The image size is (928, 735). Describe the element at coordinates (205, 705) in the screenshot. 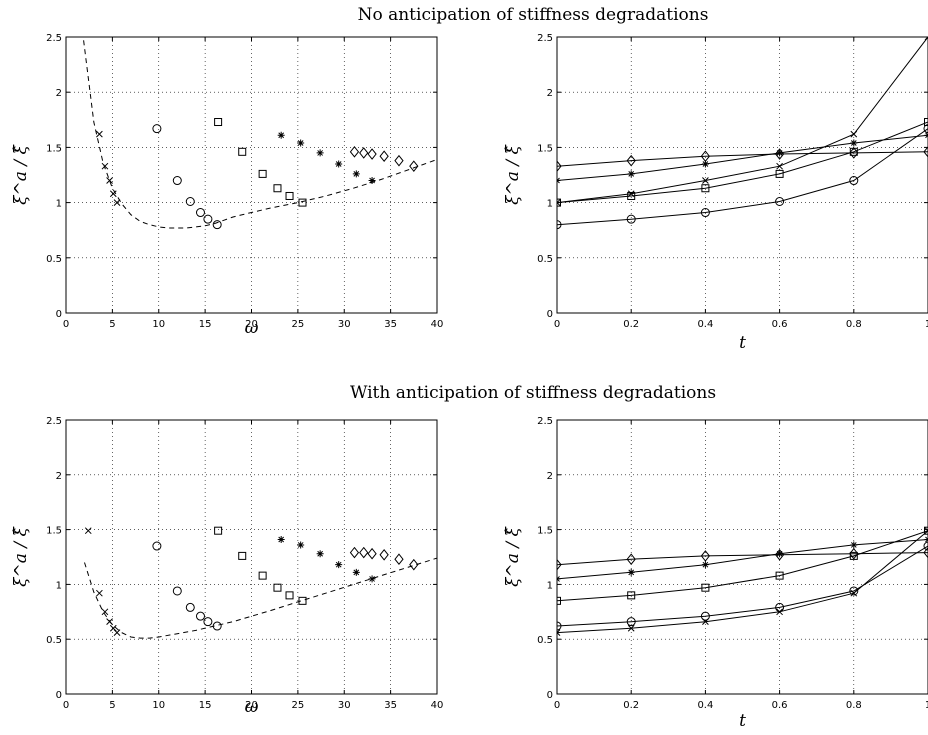

I see `x-tick-label: 15` at that location.